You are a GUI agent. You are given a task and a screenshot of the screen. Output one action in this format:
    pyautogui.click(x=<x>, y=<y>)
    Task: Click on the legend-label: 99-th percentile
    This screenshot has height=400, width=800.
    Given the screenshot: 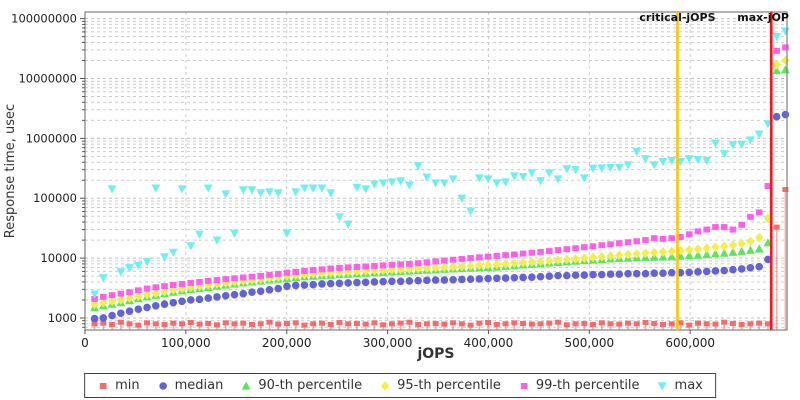 What is the action you would take?
    pyautogui.click(x=587, y=385)
    